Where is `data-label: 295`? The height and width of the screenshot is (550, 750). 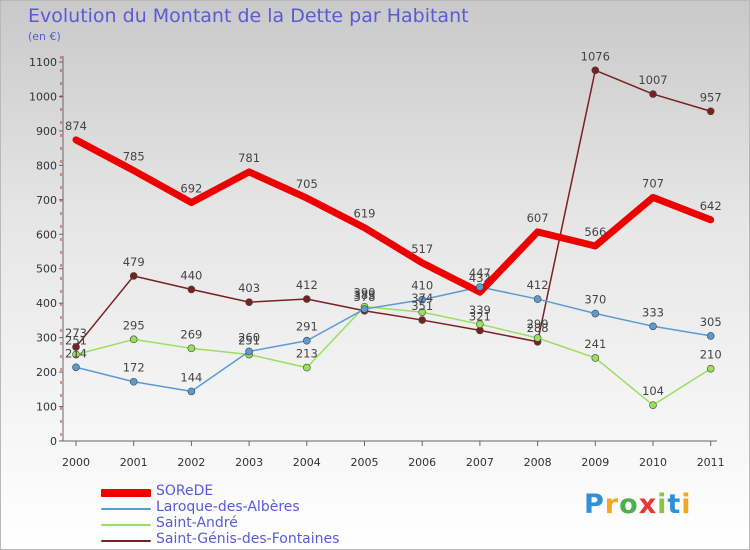 data-label: 295 is located at coordinates (134, 325).